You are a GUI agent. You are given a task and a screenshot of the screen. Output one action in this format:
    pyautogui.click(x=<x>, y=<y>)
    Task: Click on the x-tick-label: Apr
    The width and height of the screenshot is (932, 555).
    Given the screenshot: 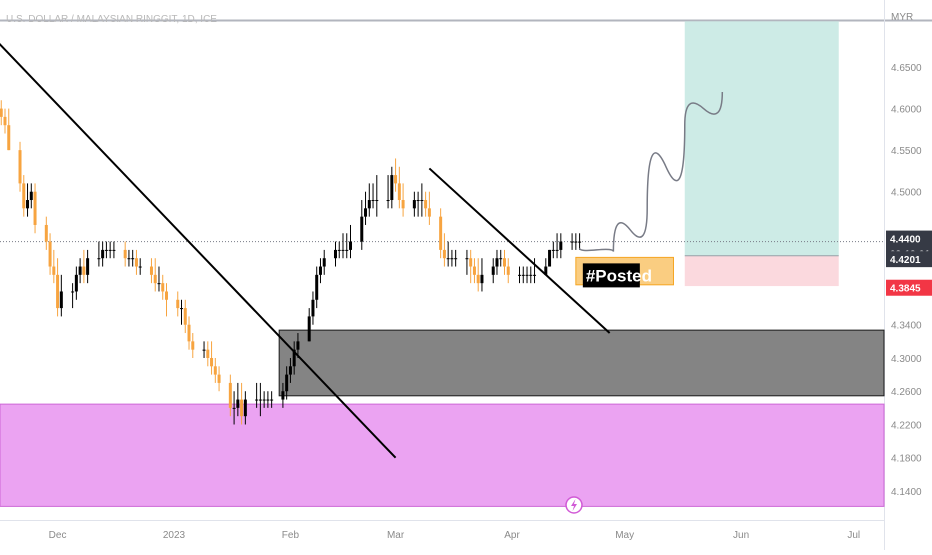 What is the action you would take?
    pyautogui.click(x=512, y=535)
    